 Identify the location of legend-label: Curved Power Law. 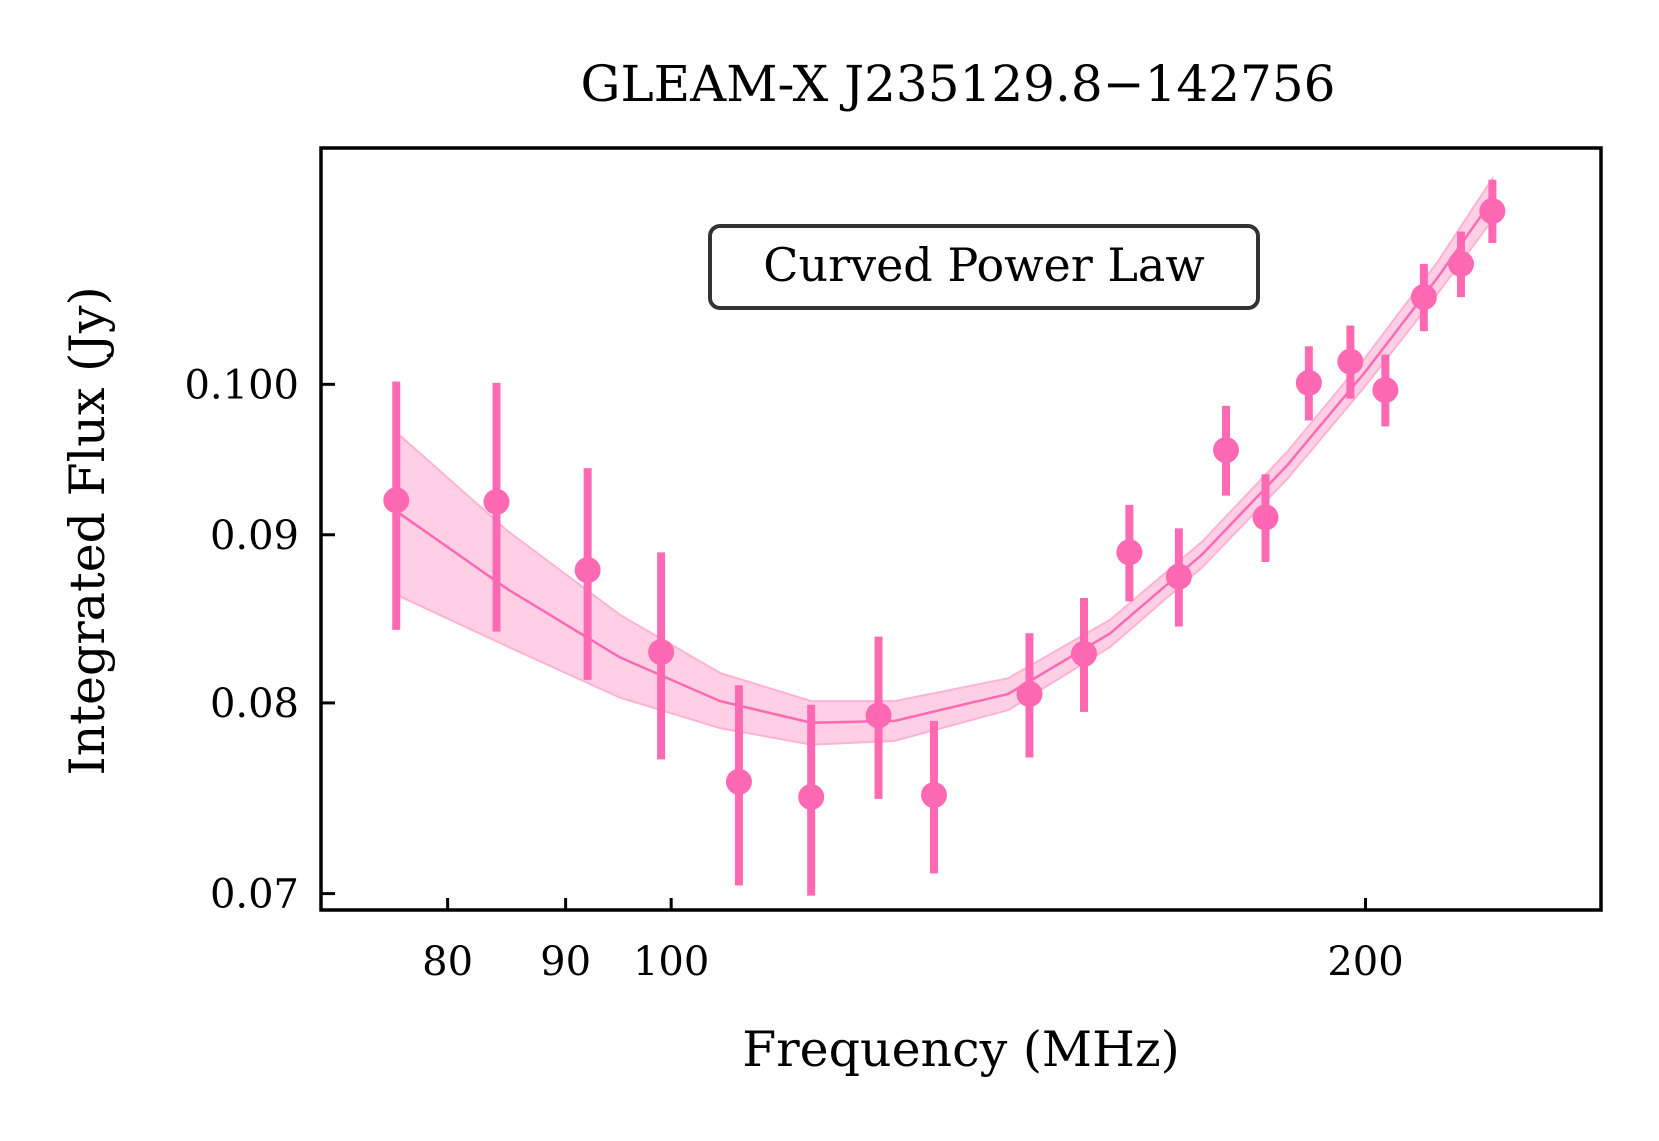
(983, 265).